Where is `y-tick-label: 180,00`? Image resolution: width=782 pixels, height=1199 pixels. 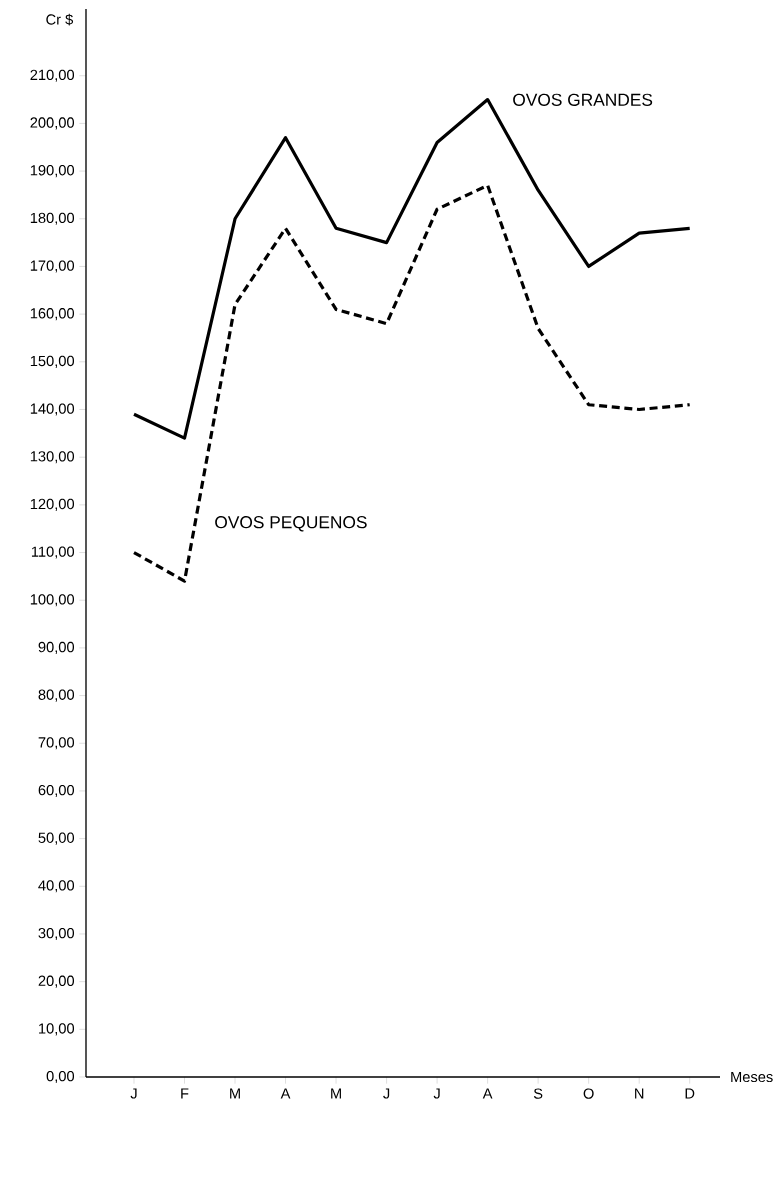 y-tick-label: 180,00 is located at coordinates (52, 218).